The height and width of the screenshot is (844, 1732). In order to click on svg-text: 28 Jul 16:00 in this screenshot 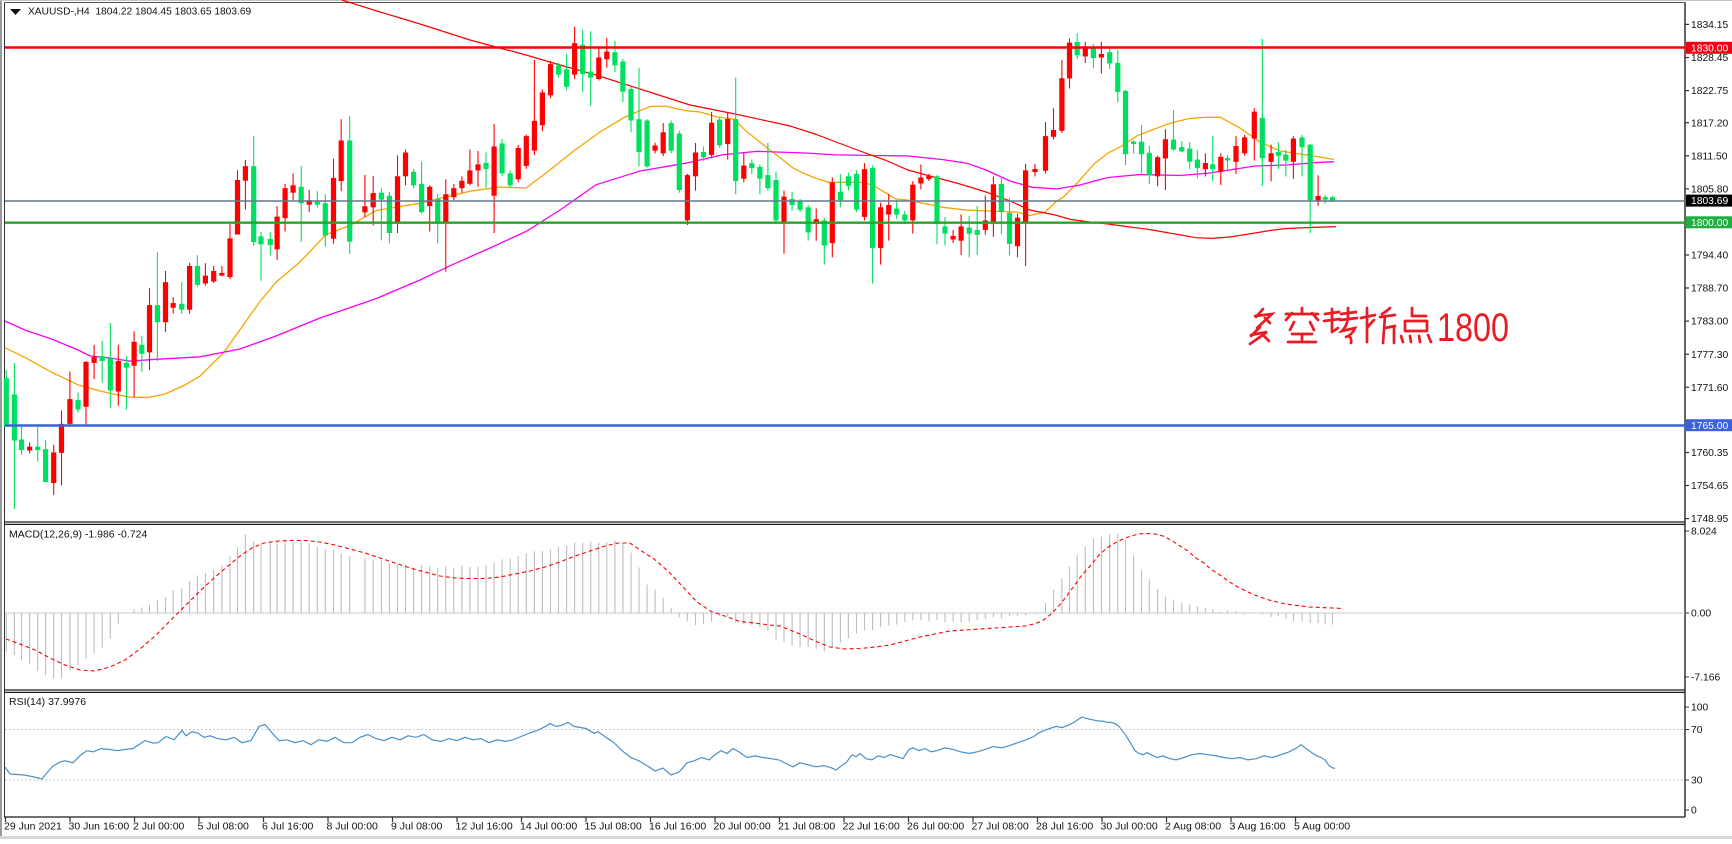, I will do `click(1064, 827)`.